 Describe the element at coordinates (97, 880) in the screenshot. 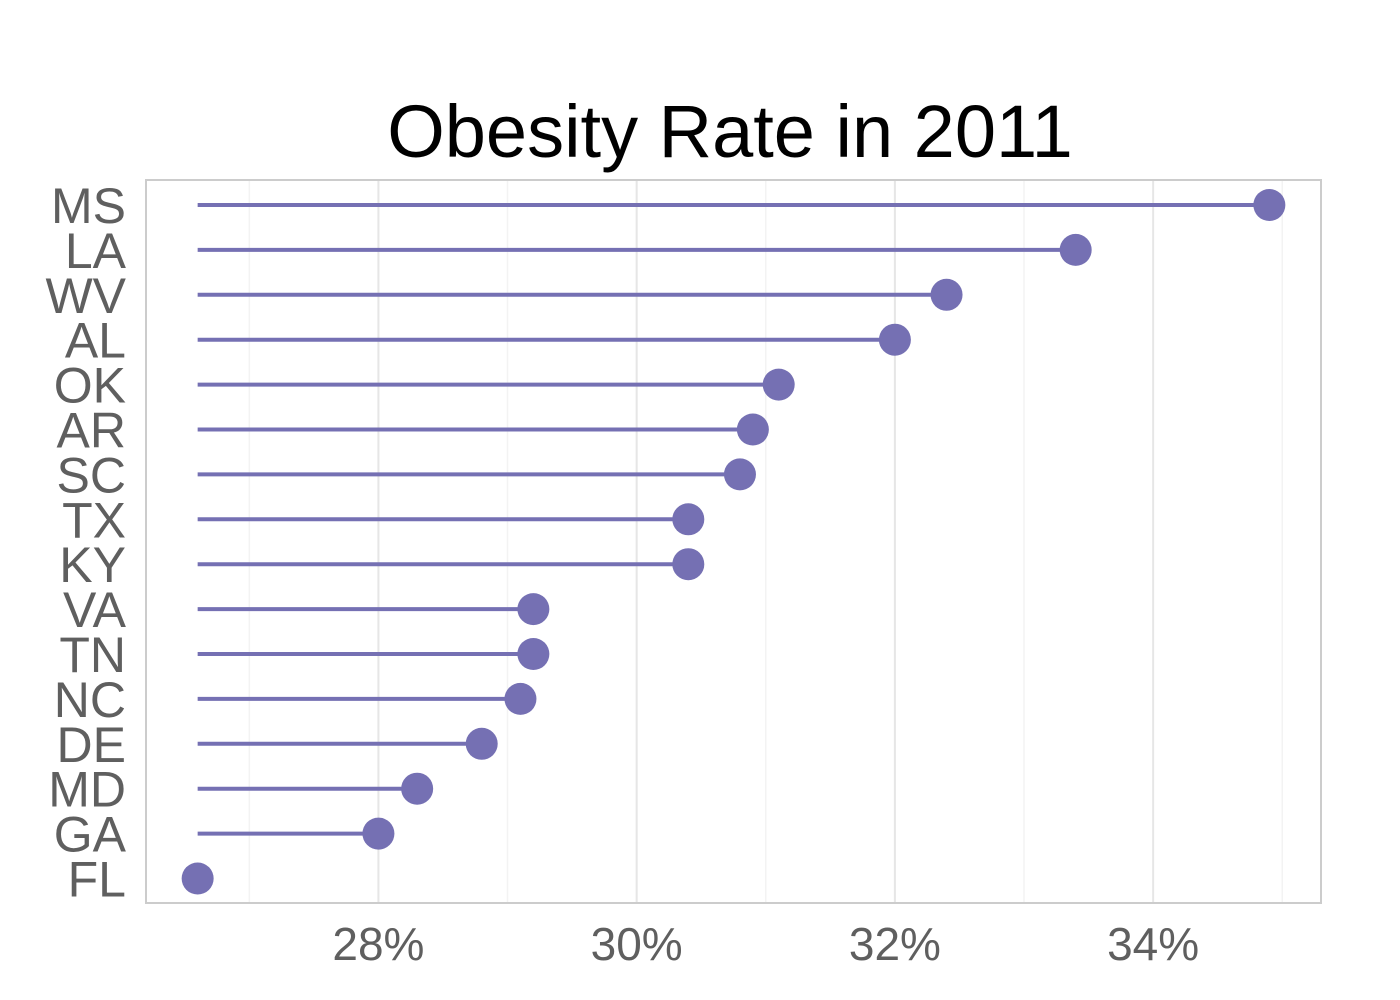

I see `y-tick-label: FL` at that location.